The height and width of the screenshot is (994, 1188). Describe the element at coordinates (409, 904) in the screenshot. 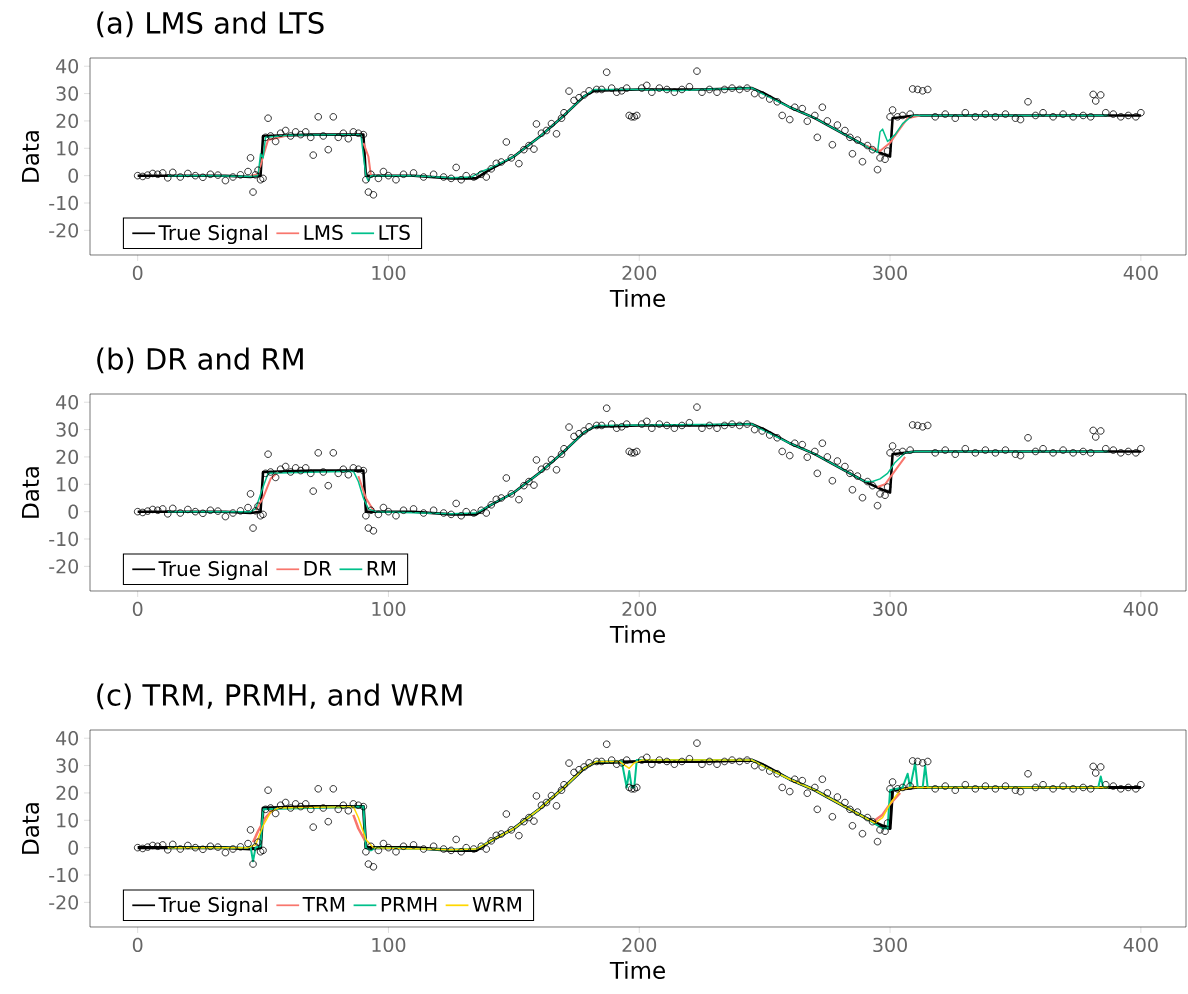

I see `legend-label: PRMH` at that location.